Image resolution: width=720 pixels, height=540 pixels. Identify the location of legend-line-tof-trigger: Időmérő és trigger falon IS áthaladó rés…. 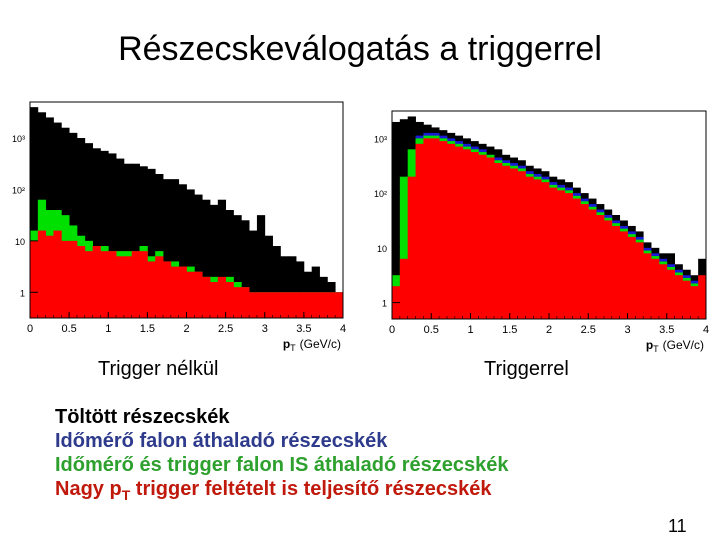
(282, 465).